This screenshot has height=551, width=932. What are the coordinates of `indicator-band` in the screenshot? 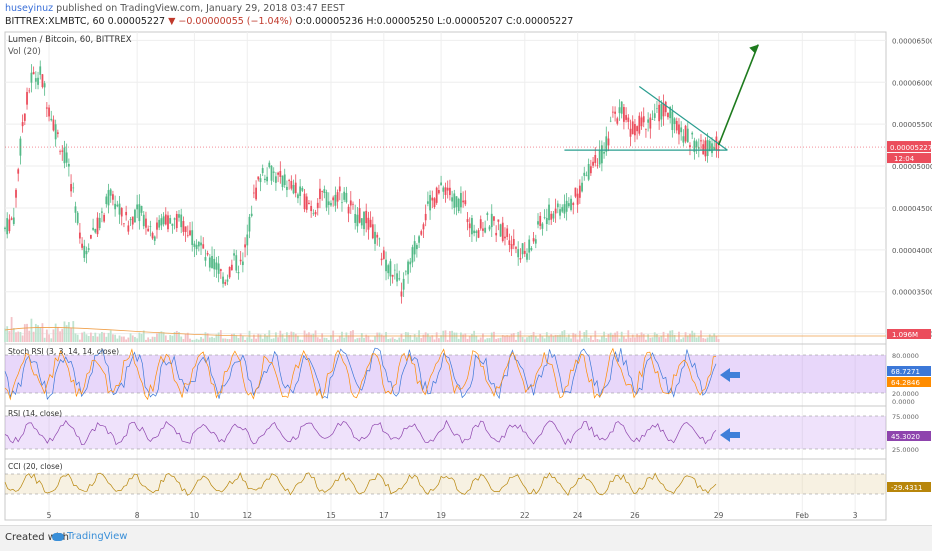 It's located at (445, 432).